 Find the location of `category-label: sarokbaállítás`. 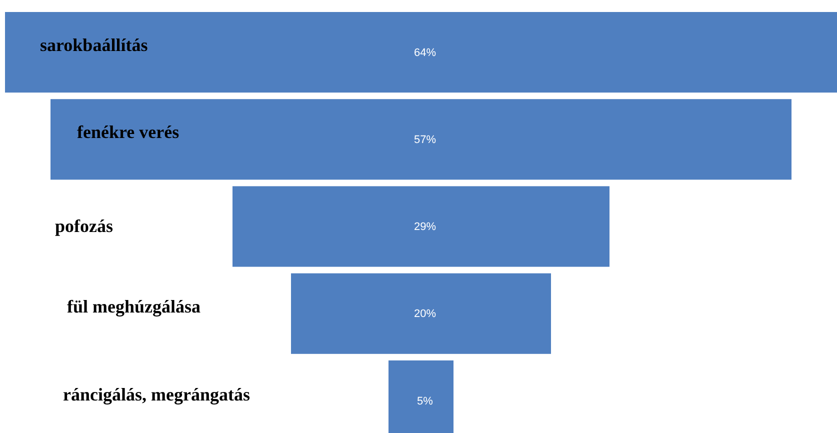

category-label: sarokbaállítás is located at coordinates (94, 45).